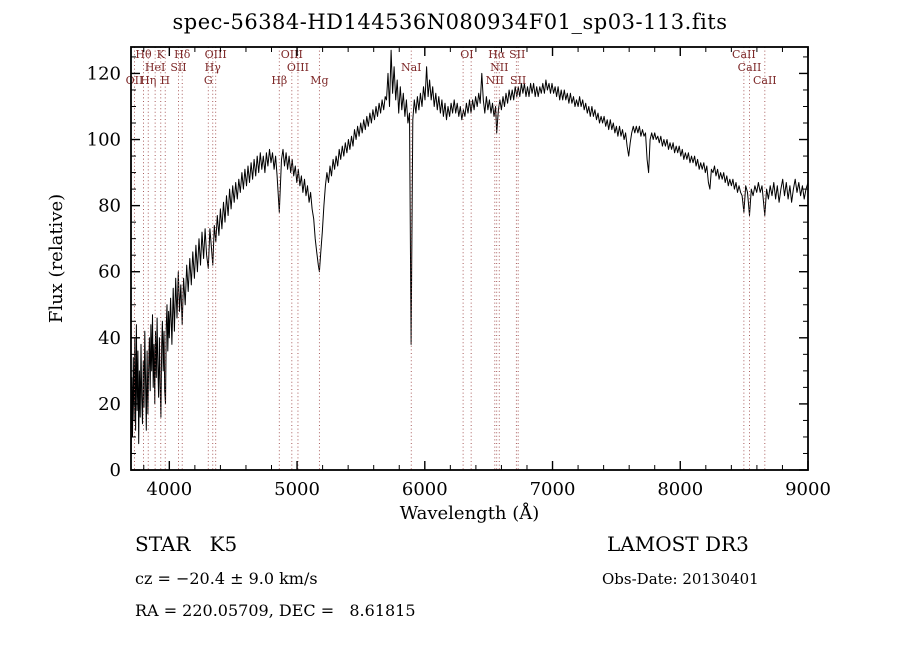 This screenshot has height=649, width=900. Describe the element at coordinates (319, 80) in the screenshot. I see `spectral-line-label: Mg` at that location.